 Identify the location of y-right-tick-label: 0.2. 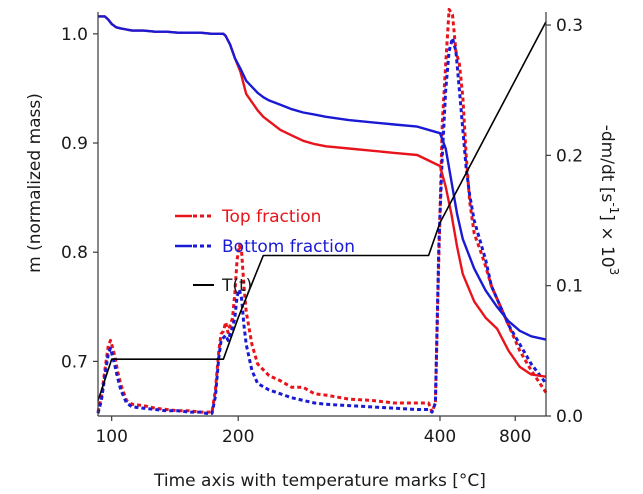
(569, 156).